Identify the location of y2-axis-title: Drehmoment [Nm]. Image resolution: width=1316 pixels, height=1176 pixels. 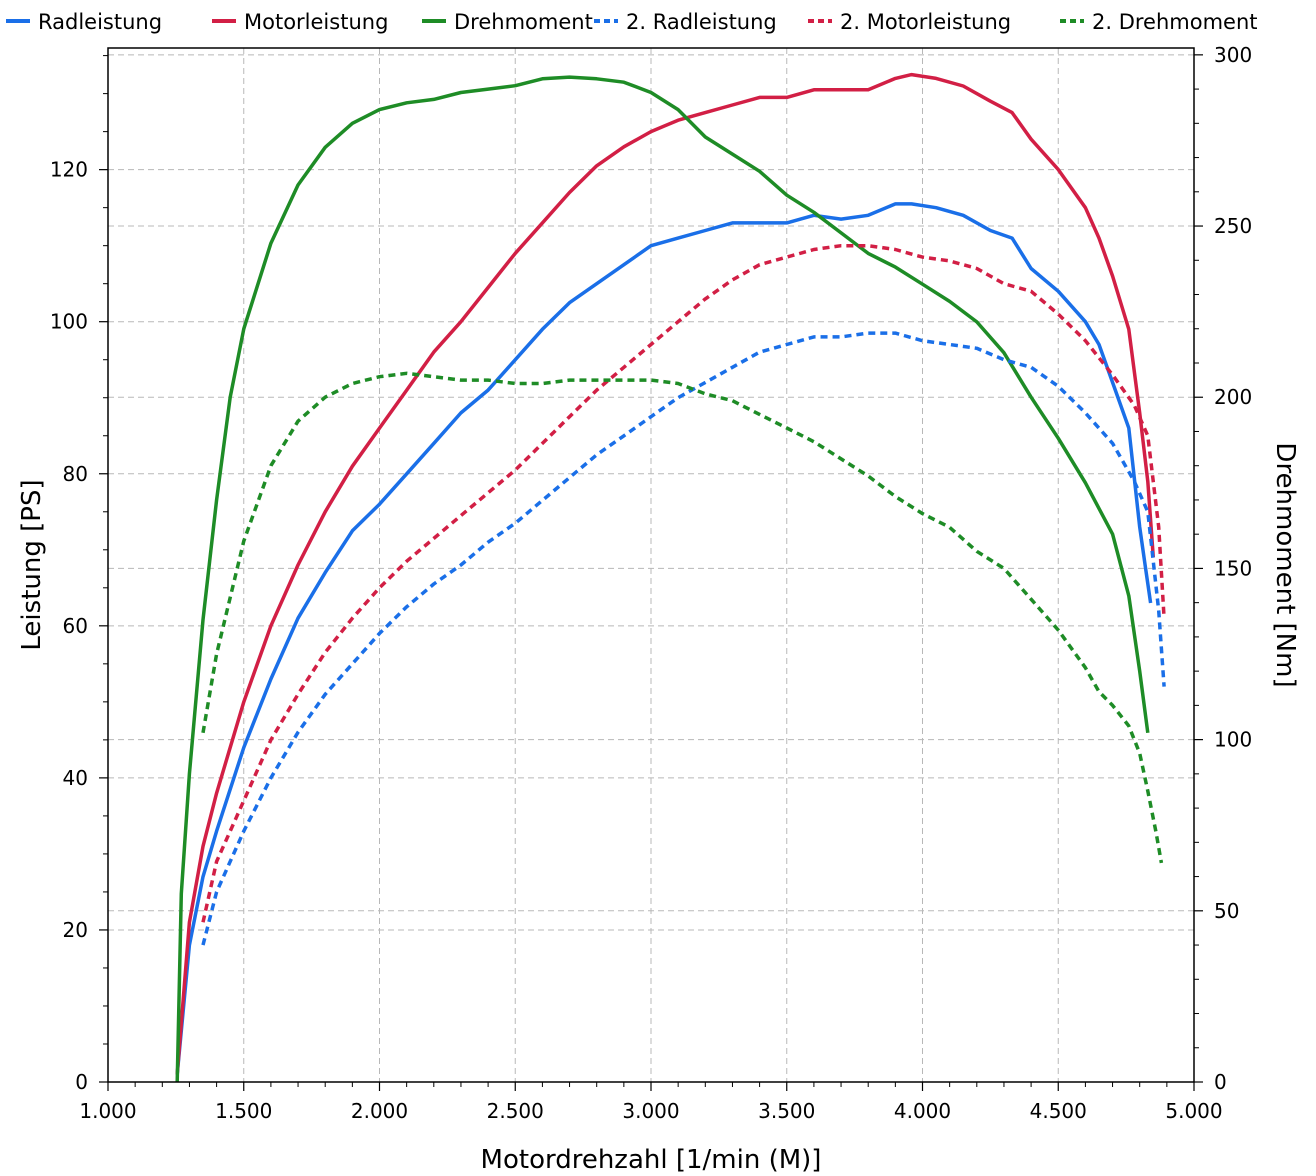
(1285, 564).